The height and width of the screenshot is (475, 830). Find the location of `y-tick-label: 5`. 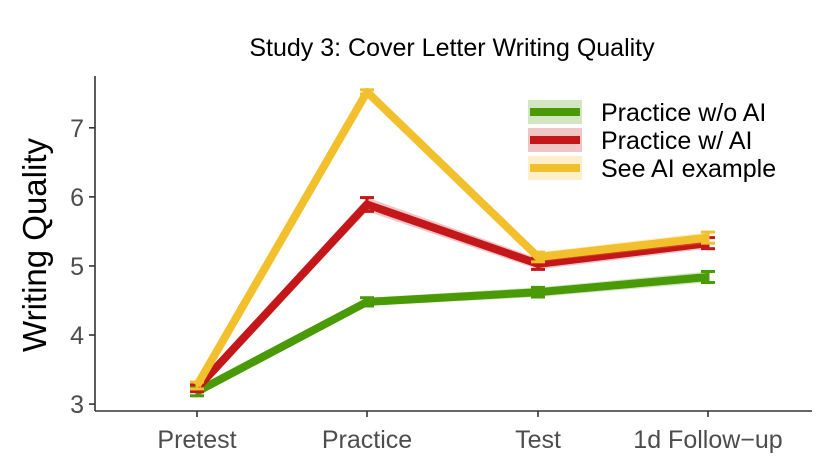

y-tick-label: 5 is located at coordinates (77, 267).